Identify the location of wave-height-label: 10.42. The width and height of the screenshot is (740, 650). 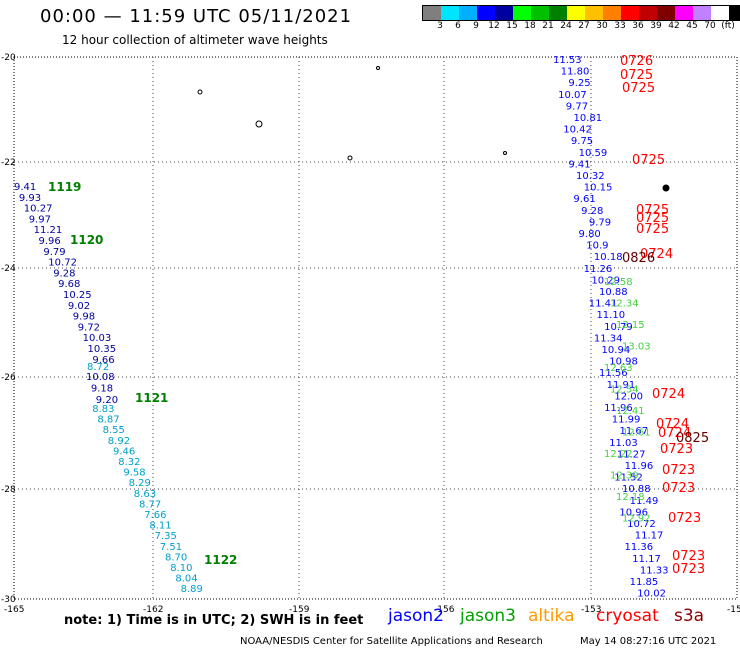
(577, 130).